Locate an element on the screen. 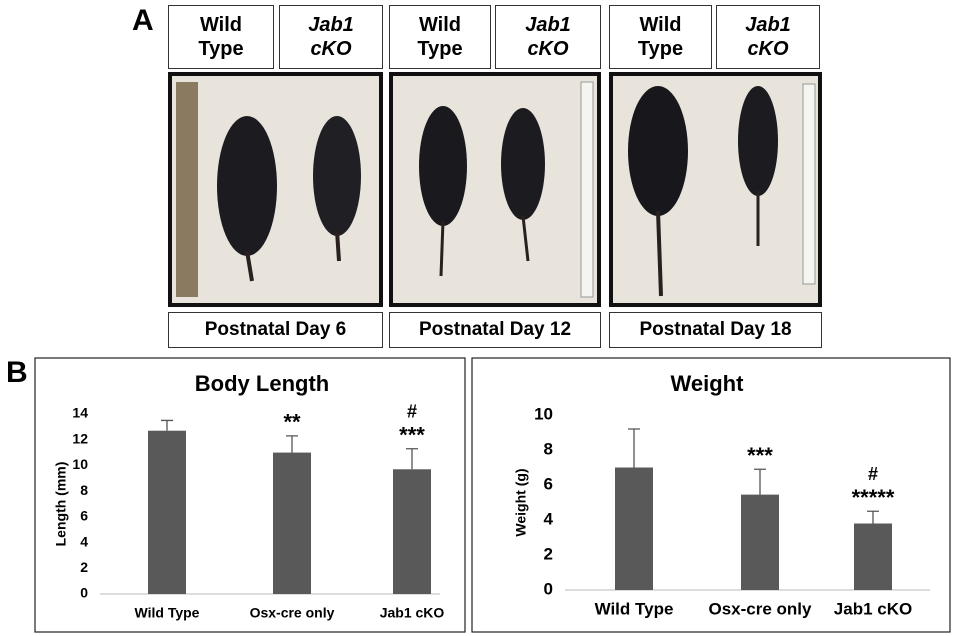 This screenshot has width=954, height=636. chart-title: Body Length is located at coordinates (262, 383).